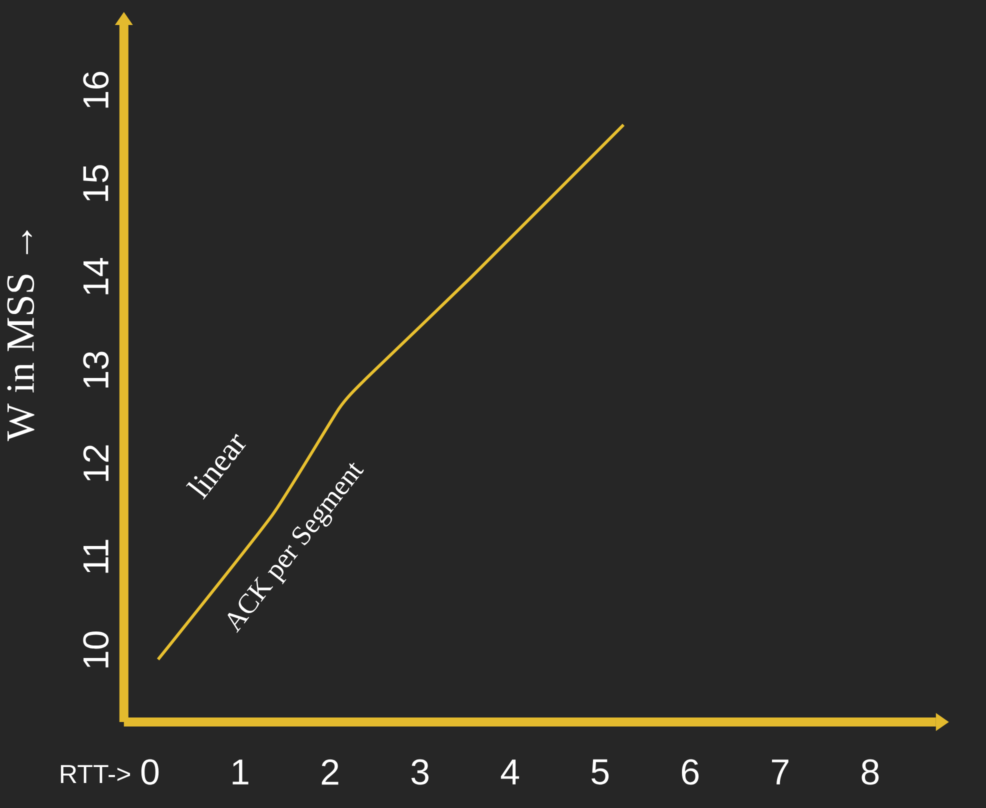  I want to click on x-tick-label: 0, so click(150, 772).